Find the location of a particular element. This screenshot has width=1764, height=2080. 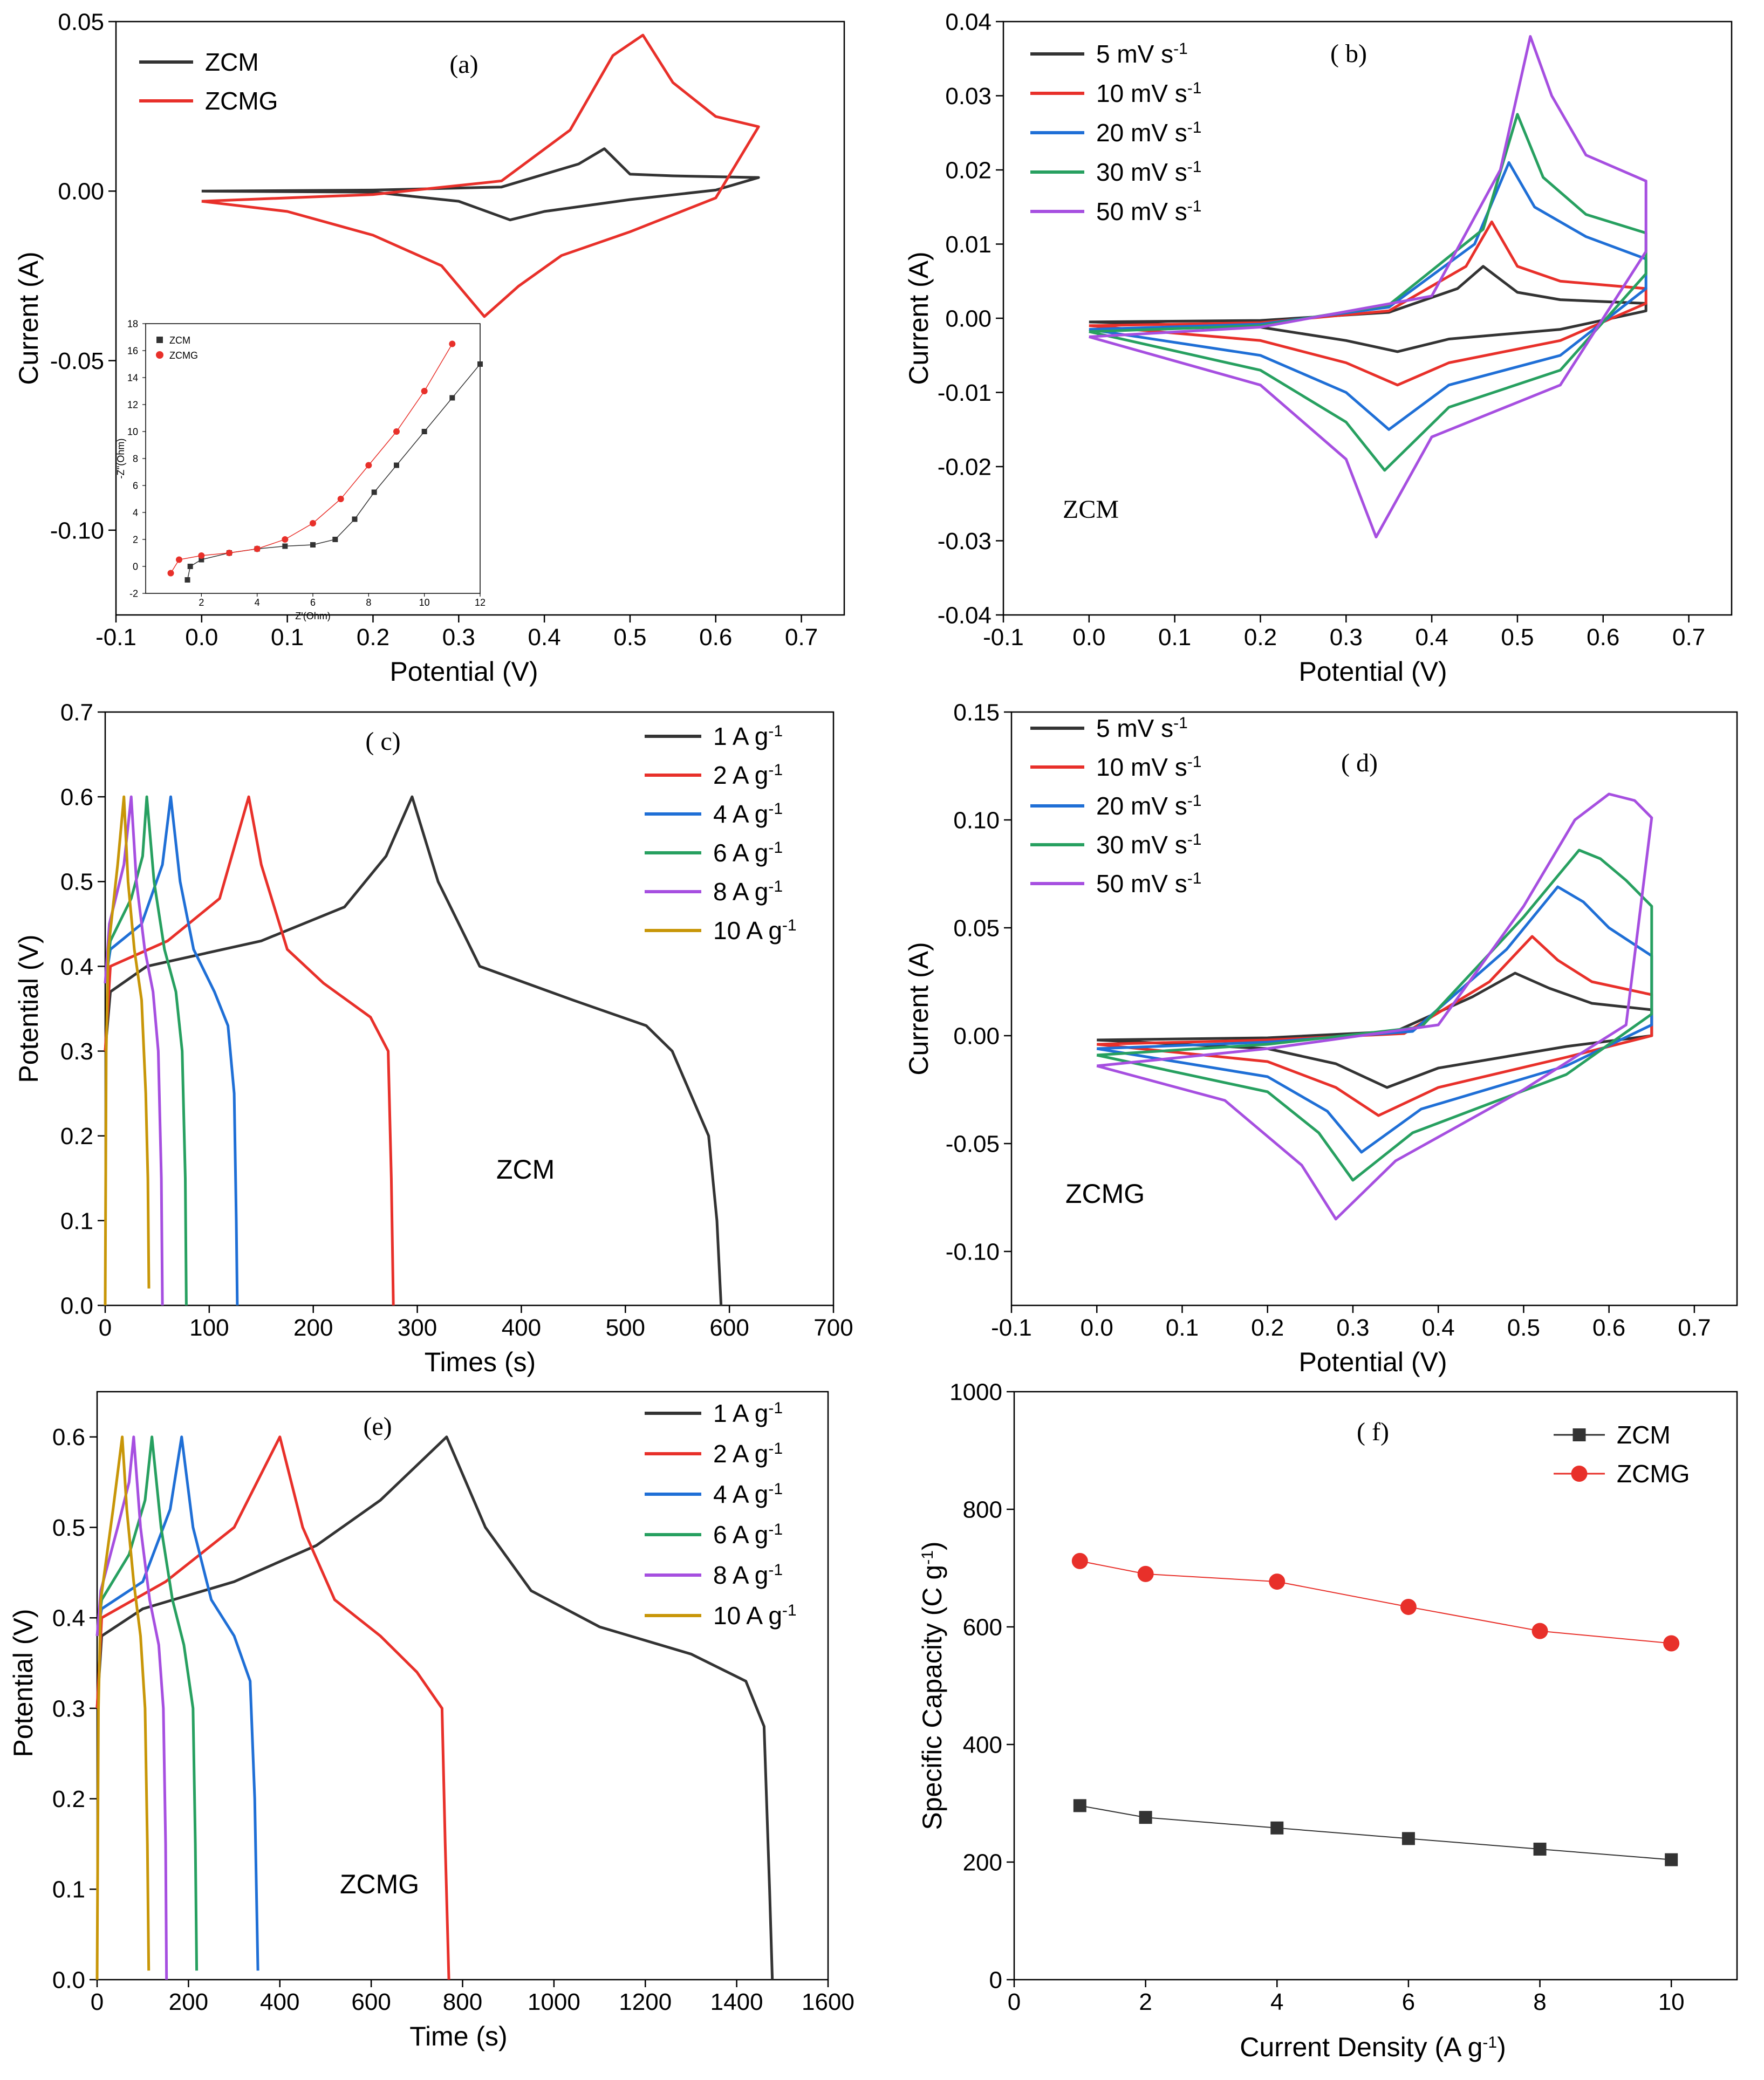

panel-e-legend-label-5-base: 10 A g is located at coordinates (747, 1616).